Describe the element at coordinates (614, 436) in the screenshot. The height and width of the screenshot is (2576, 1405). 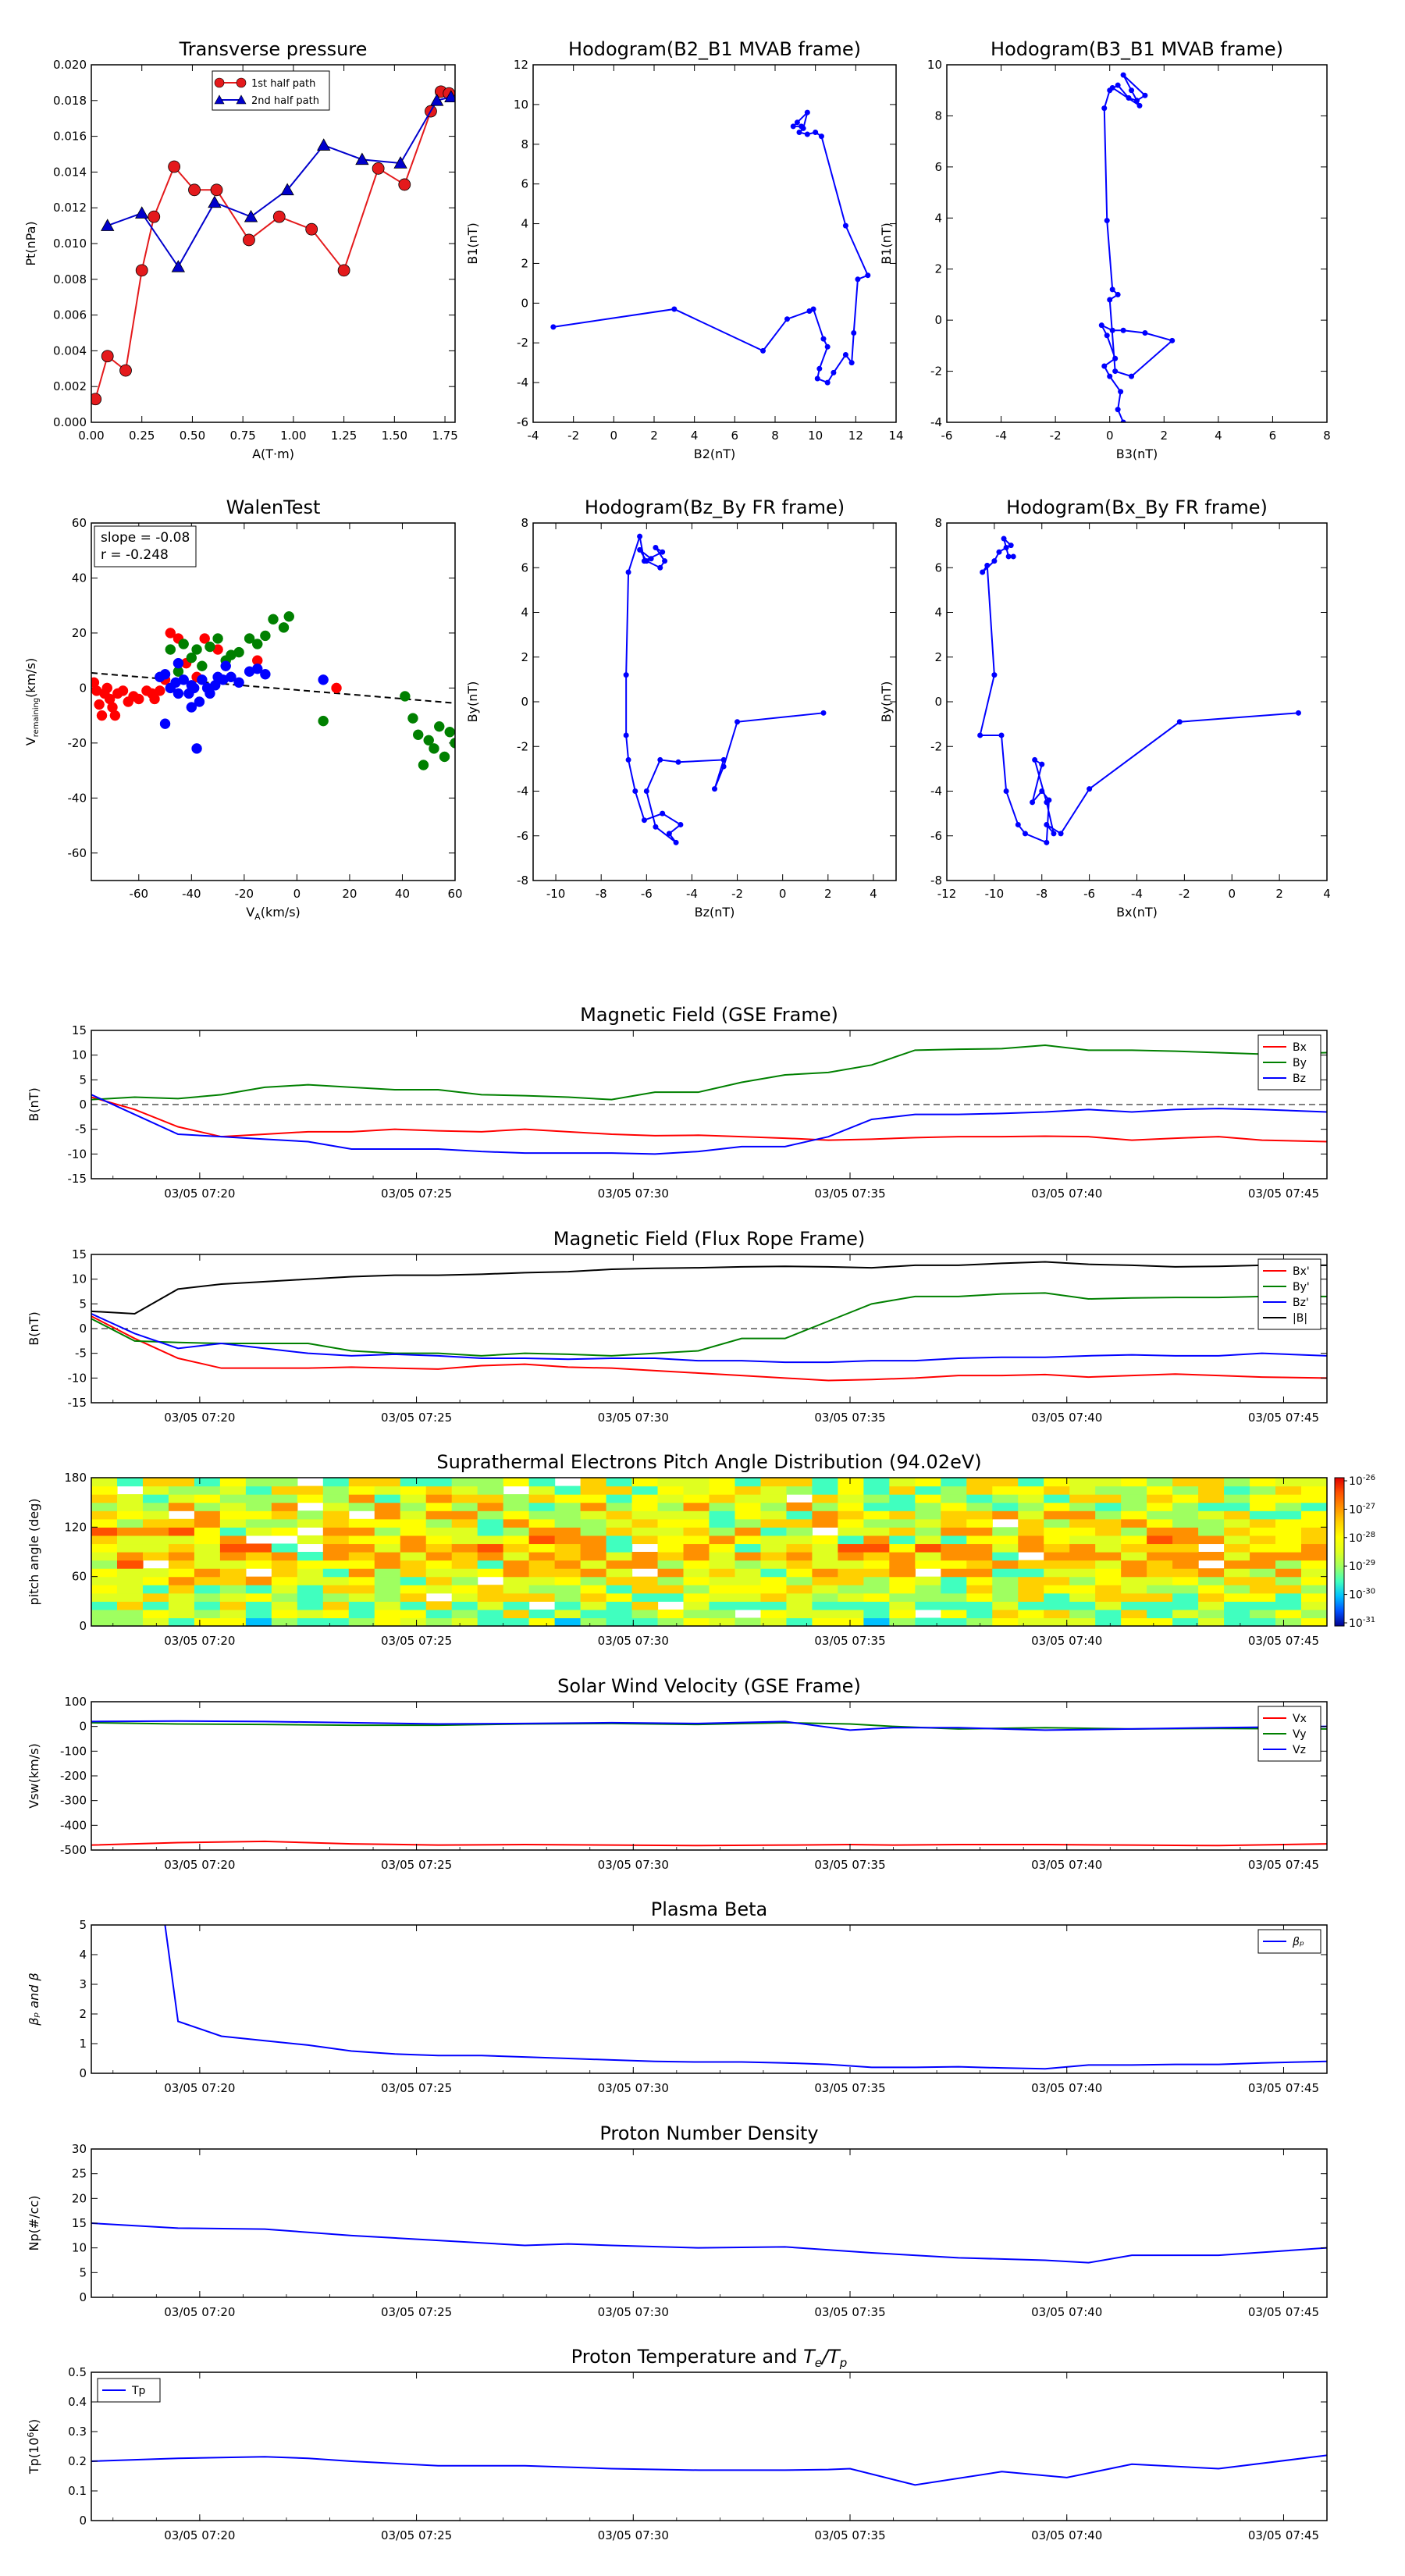
I see `x-tick-label: 0` at that location.